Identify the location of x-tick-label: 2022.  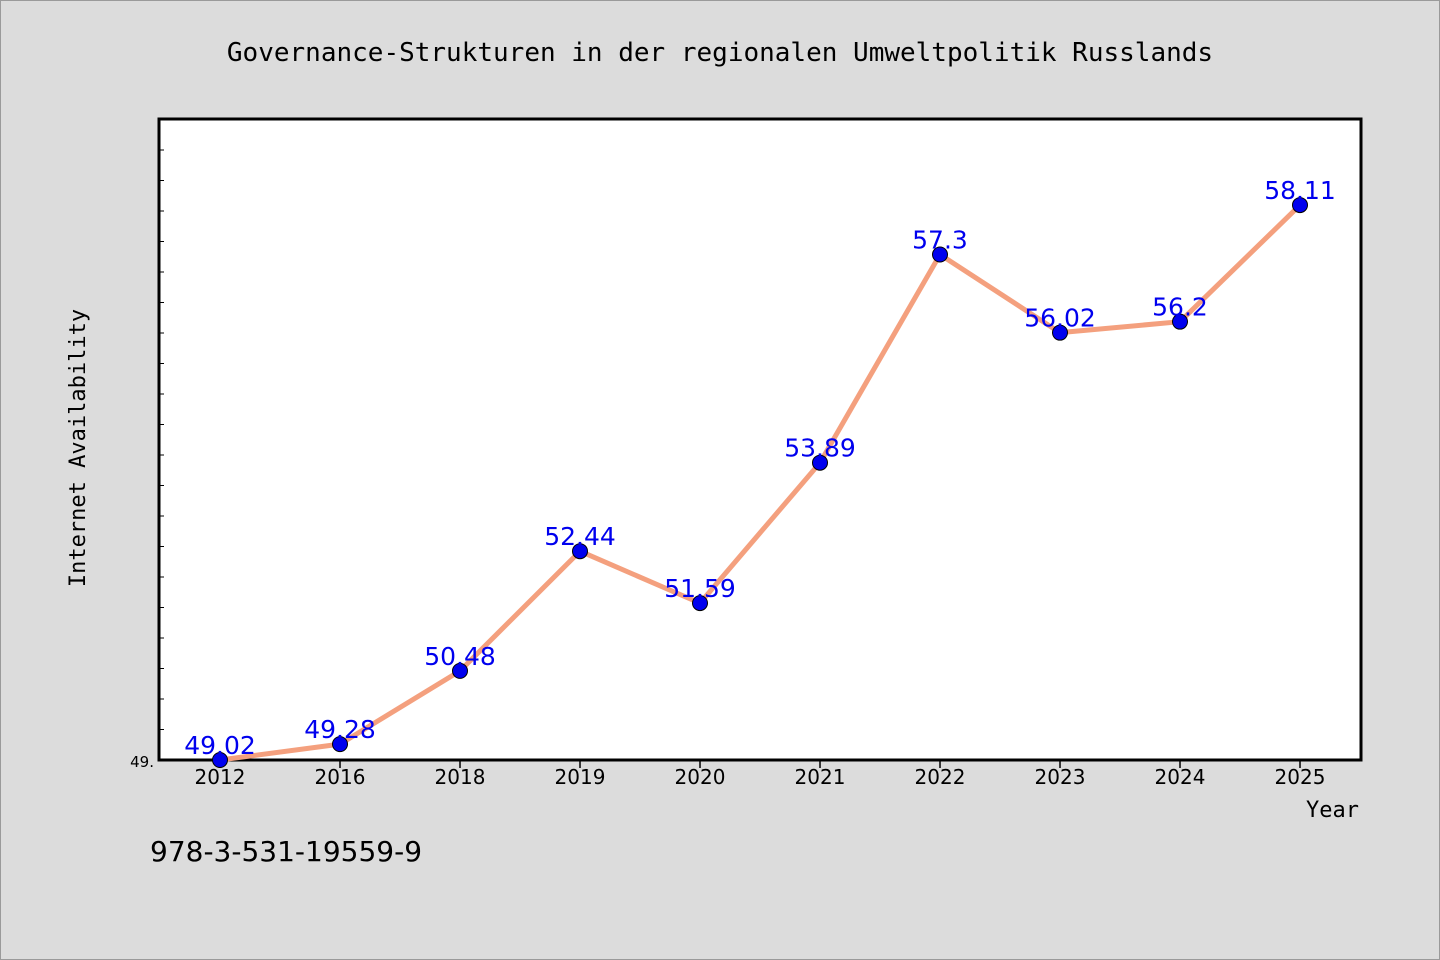
(940, 777).